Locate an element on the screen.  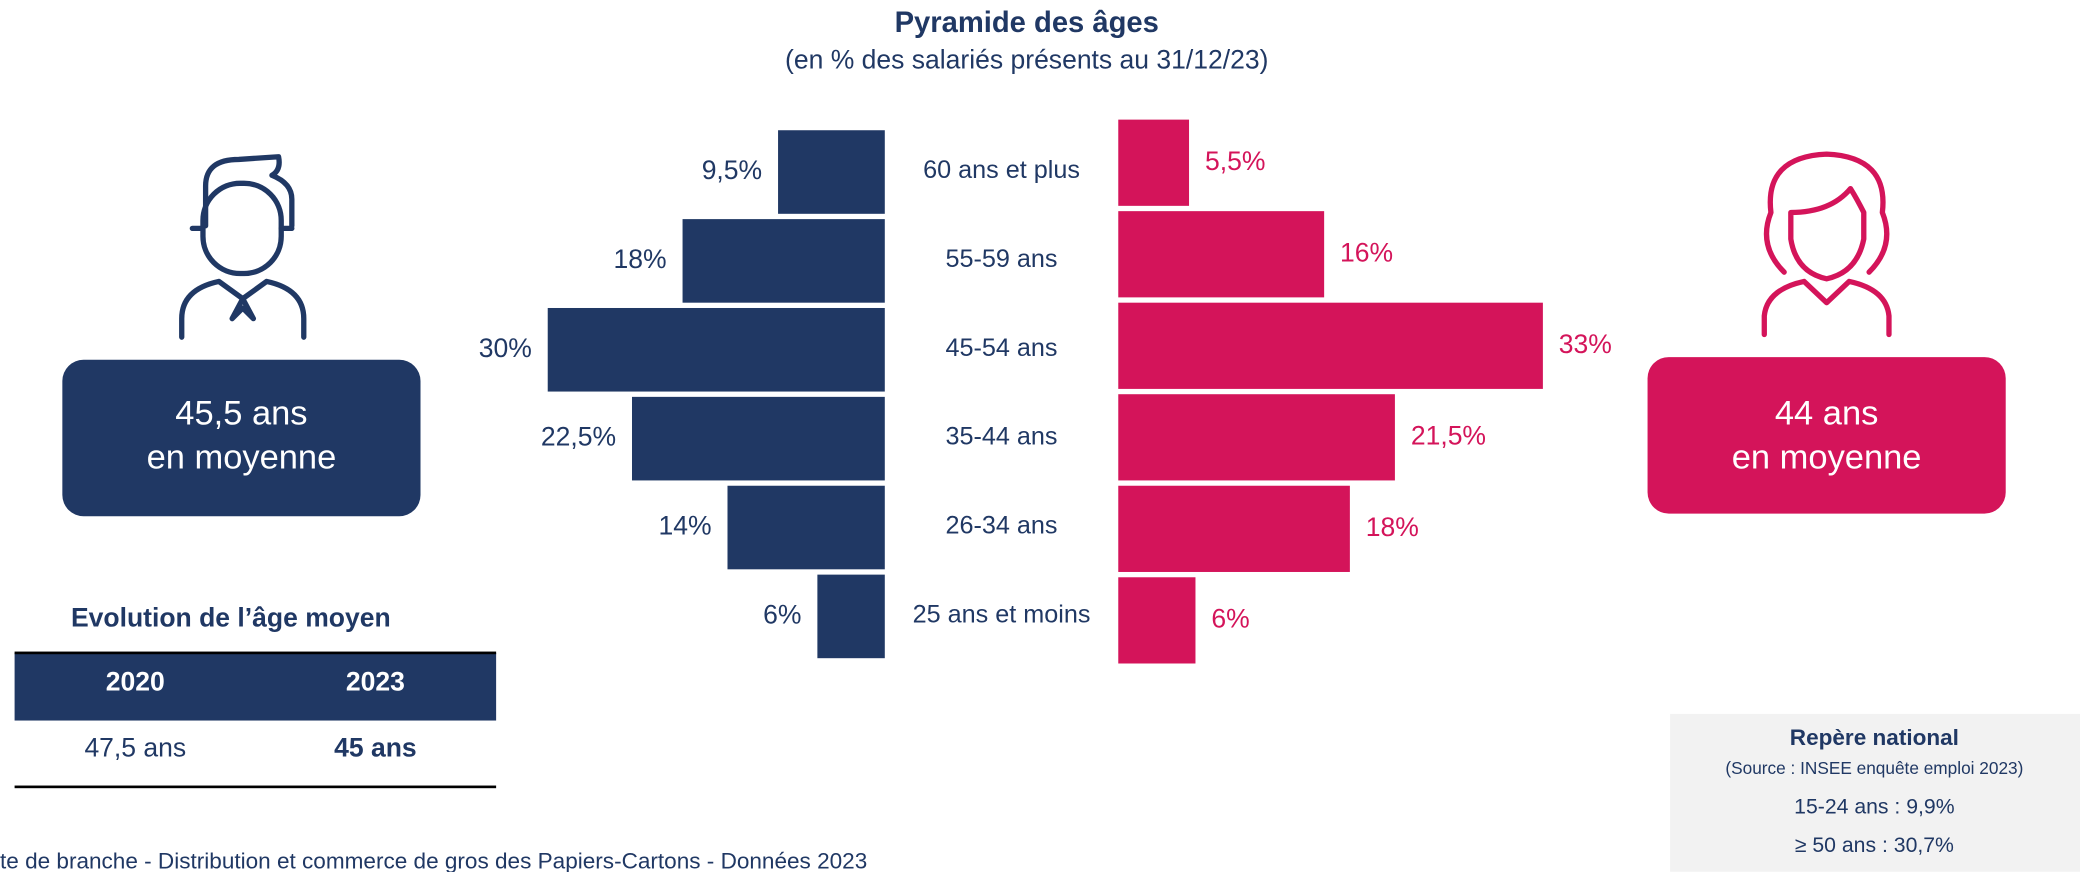
table-cell: 47,5 ans is located at coordinates (135, 748).